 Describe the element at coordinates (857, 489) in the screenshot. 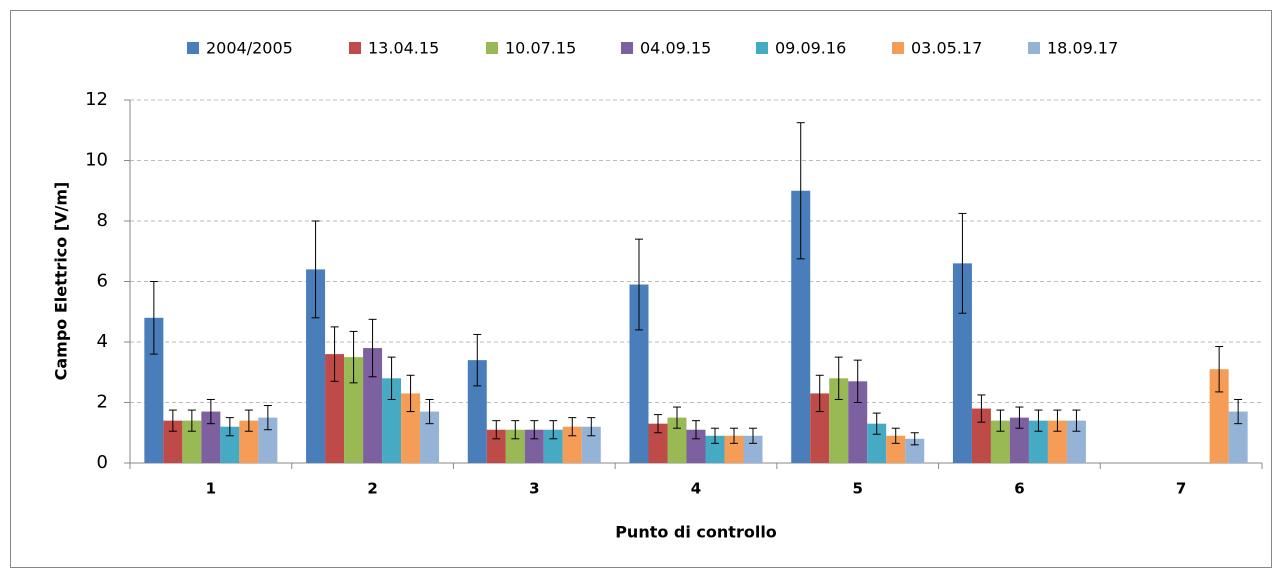

I see `x-tick-label: 5` at that location.